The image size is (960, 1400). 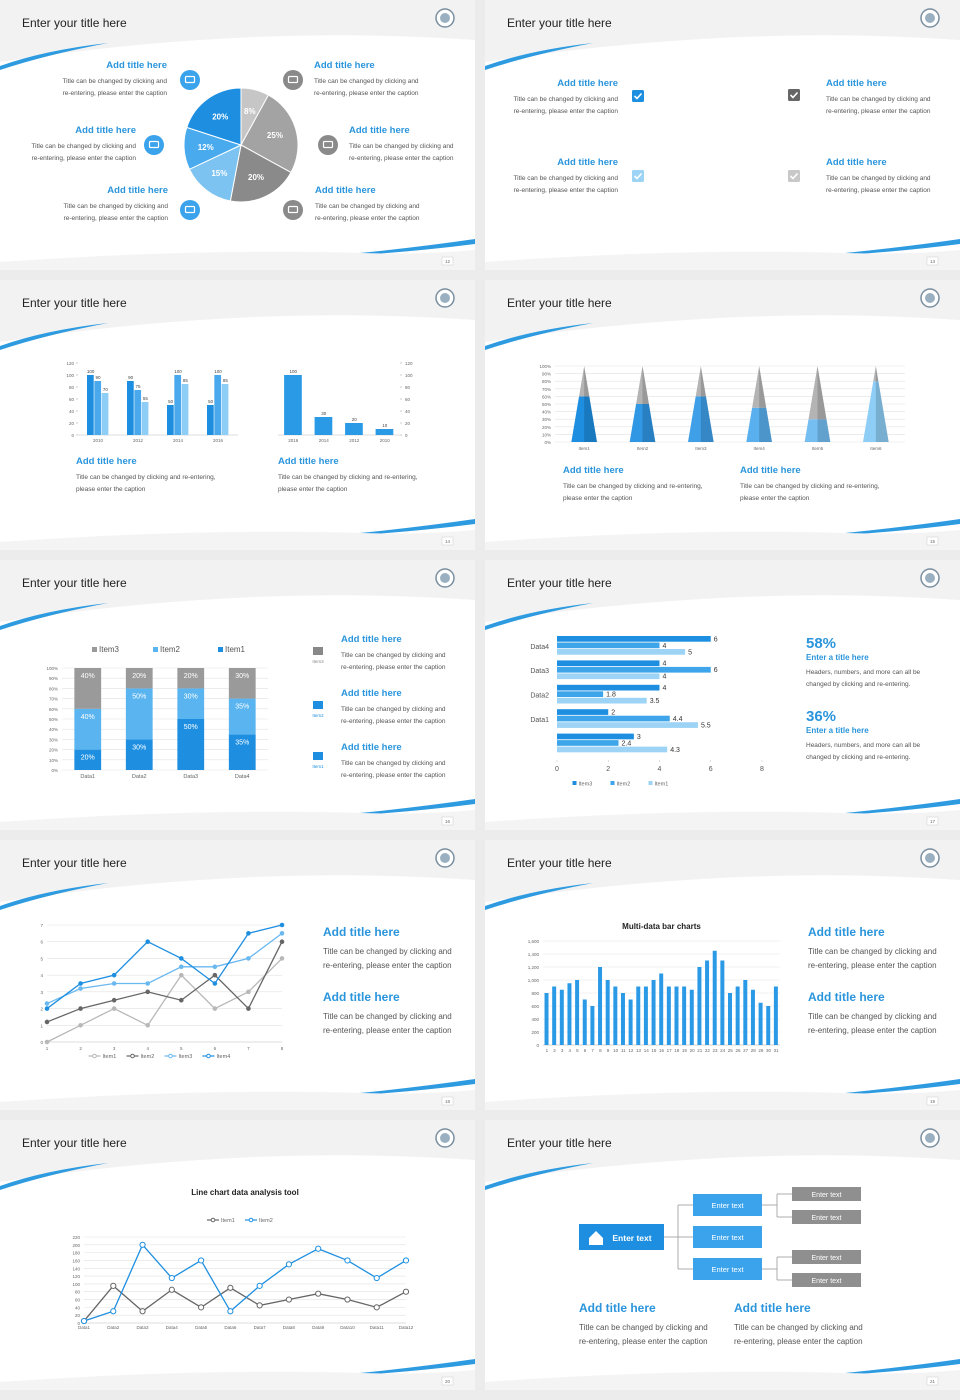 What do you see at coordinates (76, 1268) in the screenshot?
I see `y-tick-label: 140` at bounding box center [76, 1268].